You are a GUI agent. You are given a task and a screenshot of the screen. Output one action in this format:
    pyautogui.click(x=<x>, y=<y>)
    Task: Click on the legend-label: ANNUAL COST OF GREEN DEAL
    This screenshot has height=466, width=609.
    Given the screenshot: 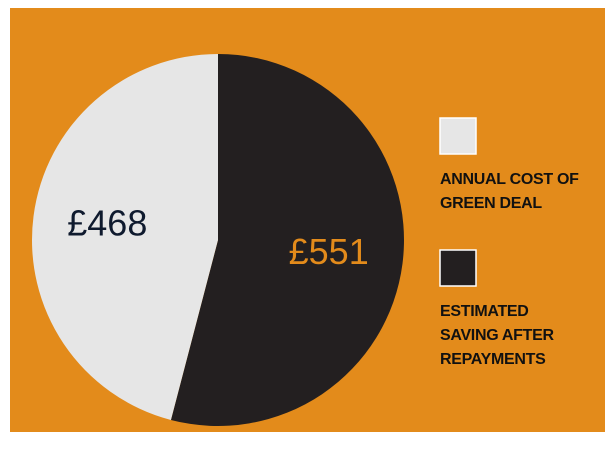 What is the action you would take?
    pyautogui.click(x=509, y=191)
    